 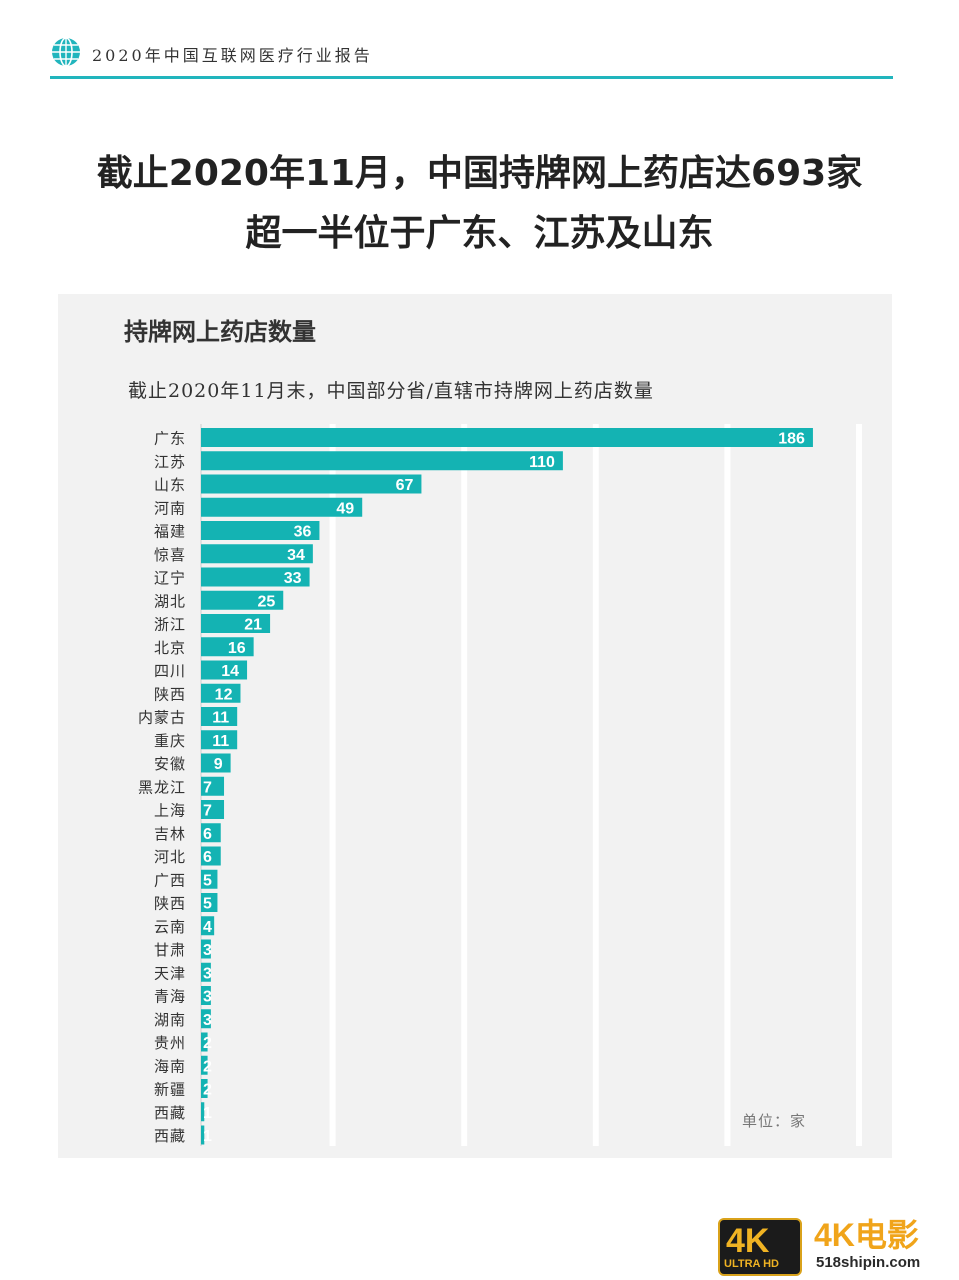 I want to click on category-label: 湖南, so click(x=170, y=1020).